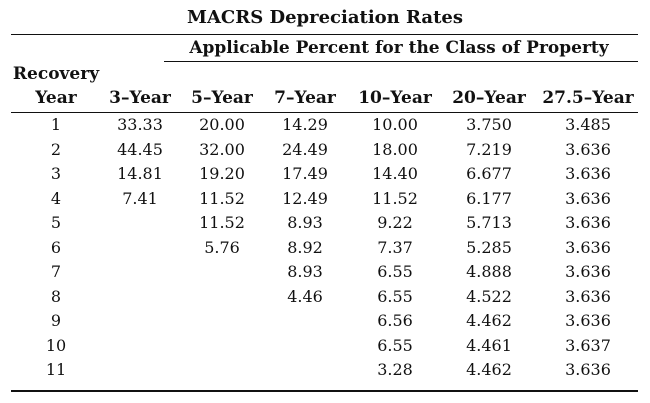 Image resolution: width=650 pixels, height=403 pixels. Describe the element at coordinates (324, 34) in the screenshot. I see `top-rule` at that location.